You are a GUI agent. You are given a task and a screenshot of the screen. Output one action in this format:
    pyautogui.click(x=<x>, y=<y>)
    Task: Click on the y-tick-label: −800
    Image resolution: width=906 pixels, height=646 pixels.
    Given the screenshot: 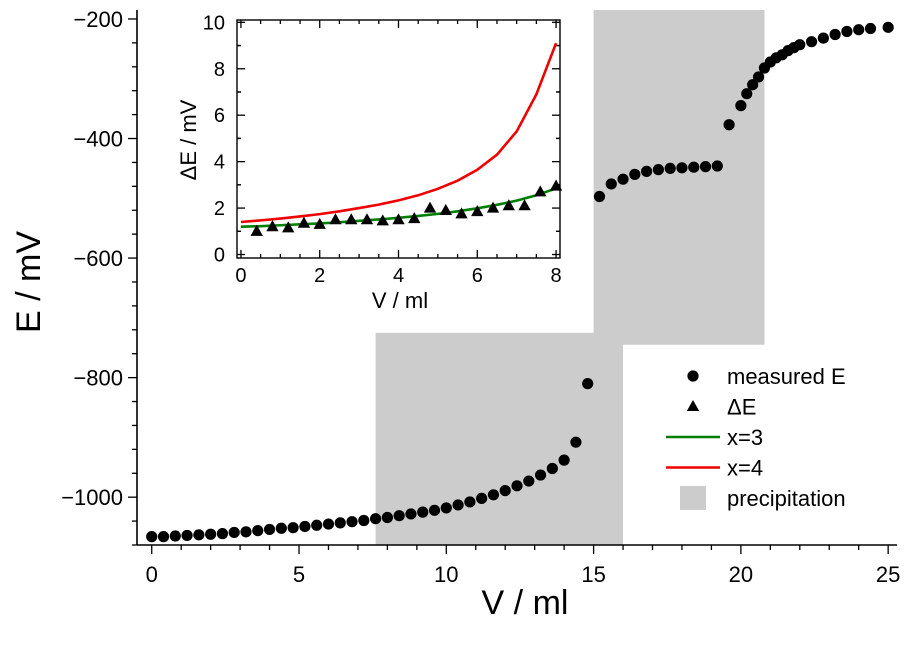 What is the action you would take?
    pyautogui.click(x=98, y=378)
    